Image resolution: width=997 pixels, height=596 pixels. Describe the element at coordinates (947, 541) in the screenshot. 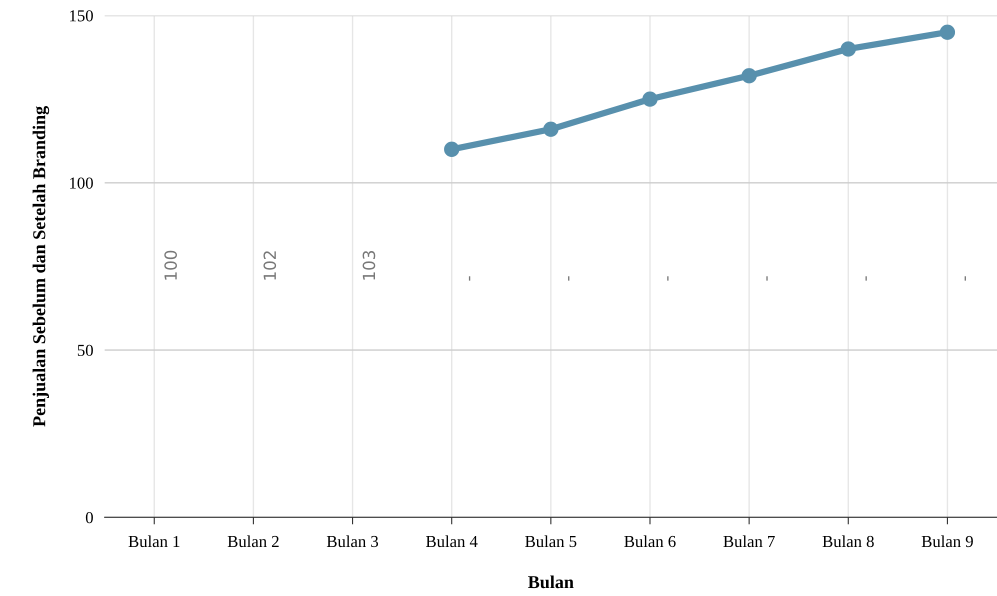

I see `x-tick-label: Bulan 9` at that location.